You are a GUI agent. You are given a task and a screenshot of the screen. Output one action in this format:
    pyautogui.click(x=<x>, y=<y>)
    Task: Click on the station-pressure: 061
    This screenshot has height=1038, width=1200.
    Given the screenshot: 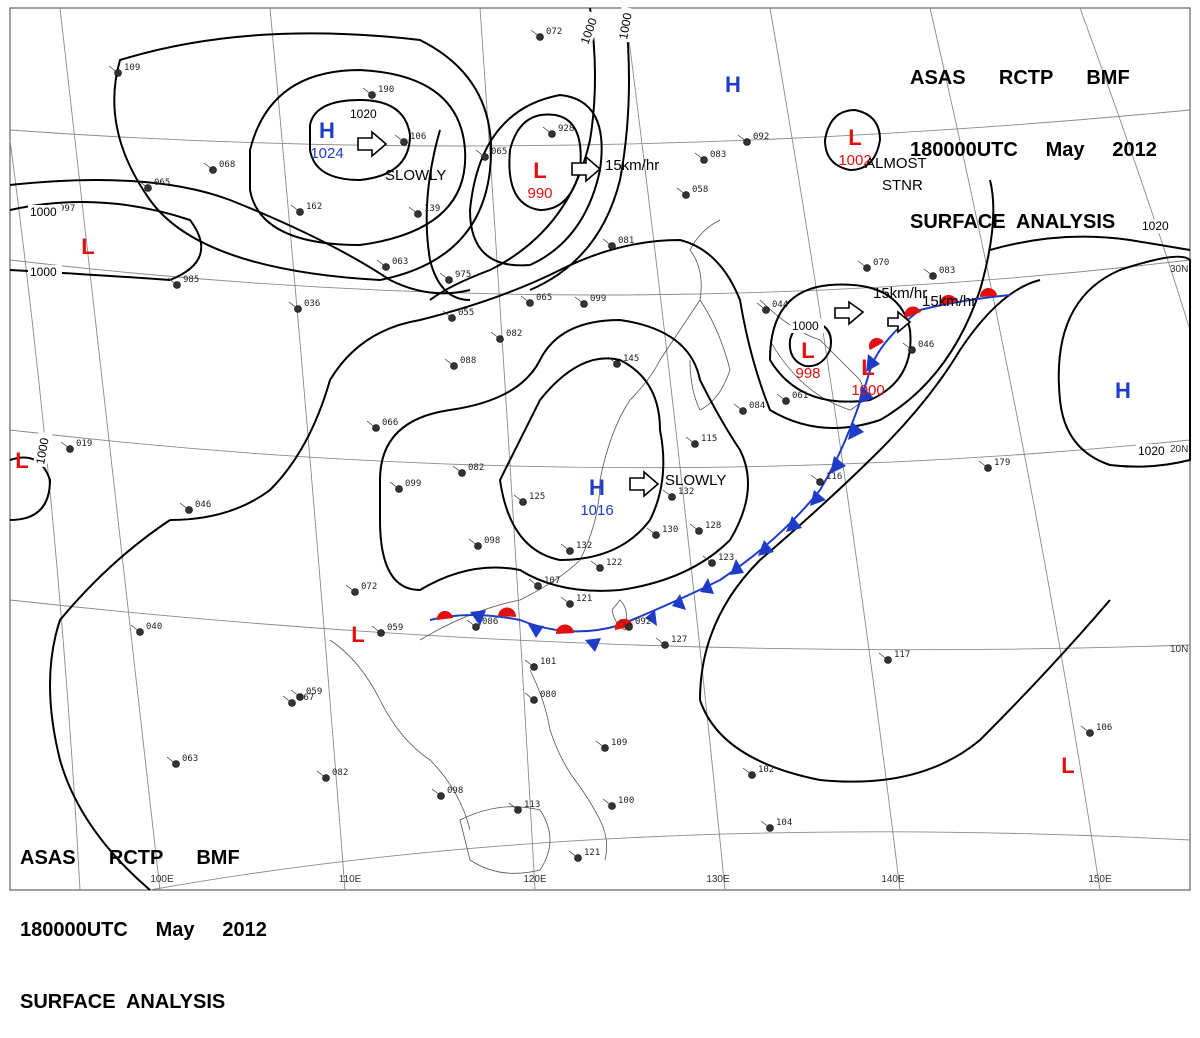 What is the action you would take?
    pyautogui.click(x=800, y=396)
    